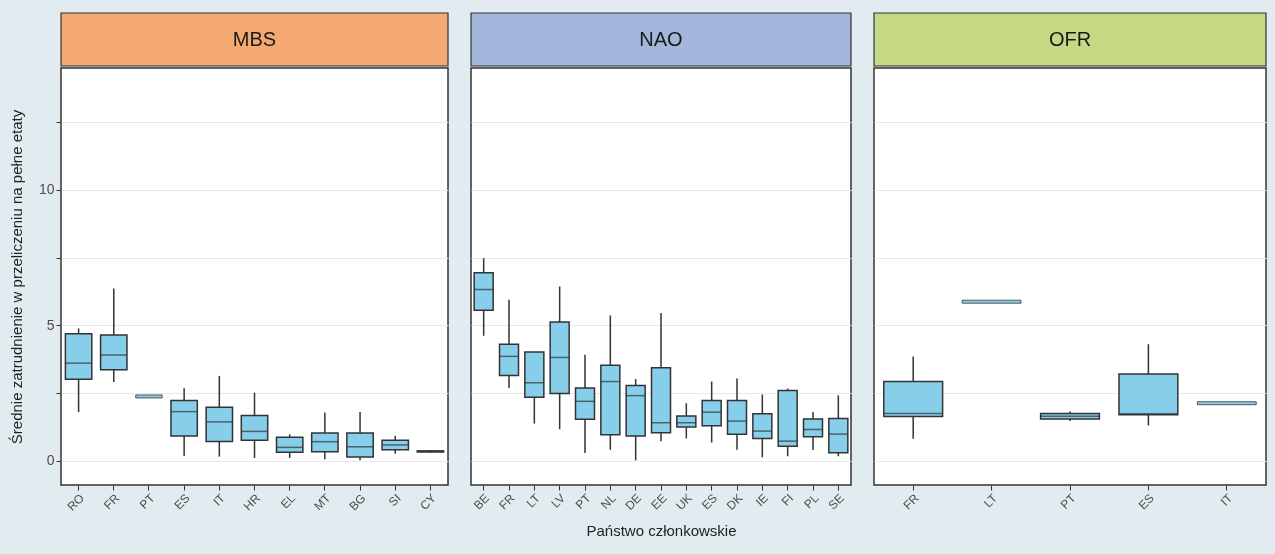 The height and width of the screenshot is (554, 1275). What do you see at coordinates (288, 501) in the screenshot?
I see `x-tick-label: EL` at bounding box center [288, 501].